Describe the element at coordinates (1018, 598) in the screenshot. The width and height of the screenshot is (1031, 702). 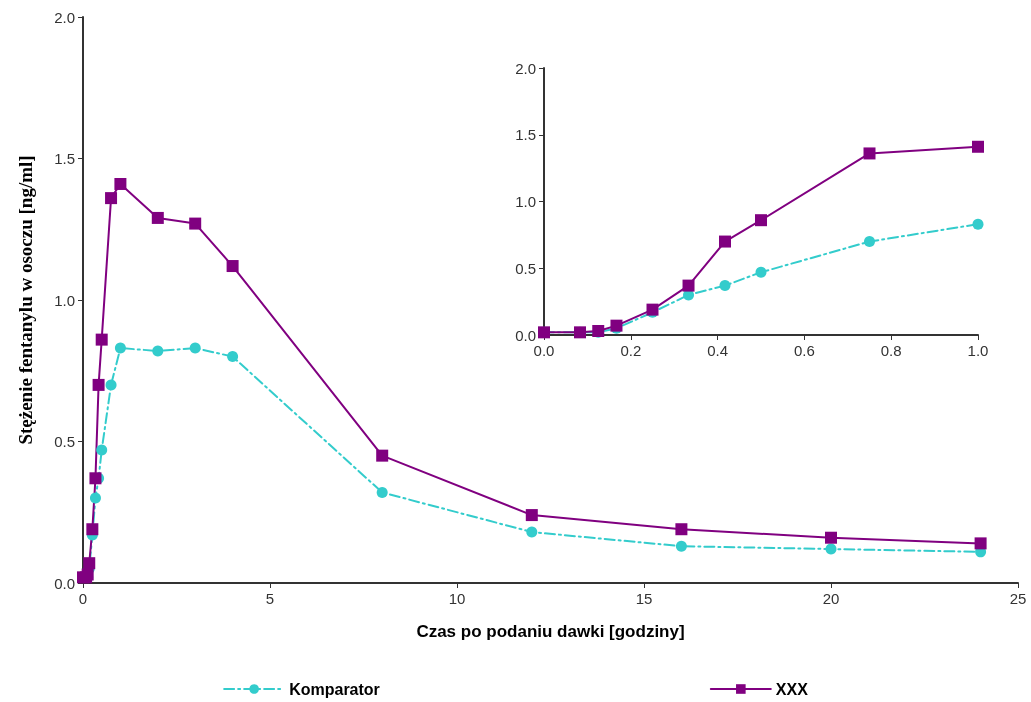
I see `x-tick-label: 25` at that location.